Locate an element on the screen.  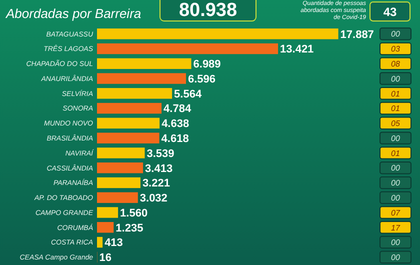
text: 17 is located at coordinates (395, 227).